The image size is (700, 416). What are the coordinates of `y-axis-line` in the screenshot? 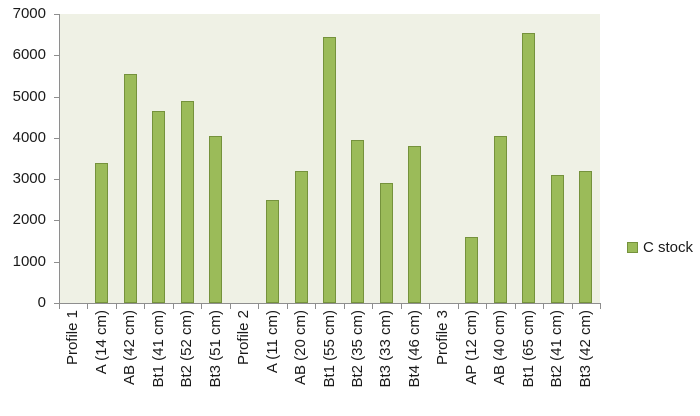 It's located at (59, 159).